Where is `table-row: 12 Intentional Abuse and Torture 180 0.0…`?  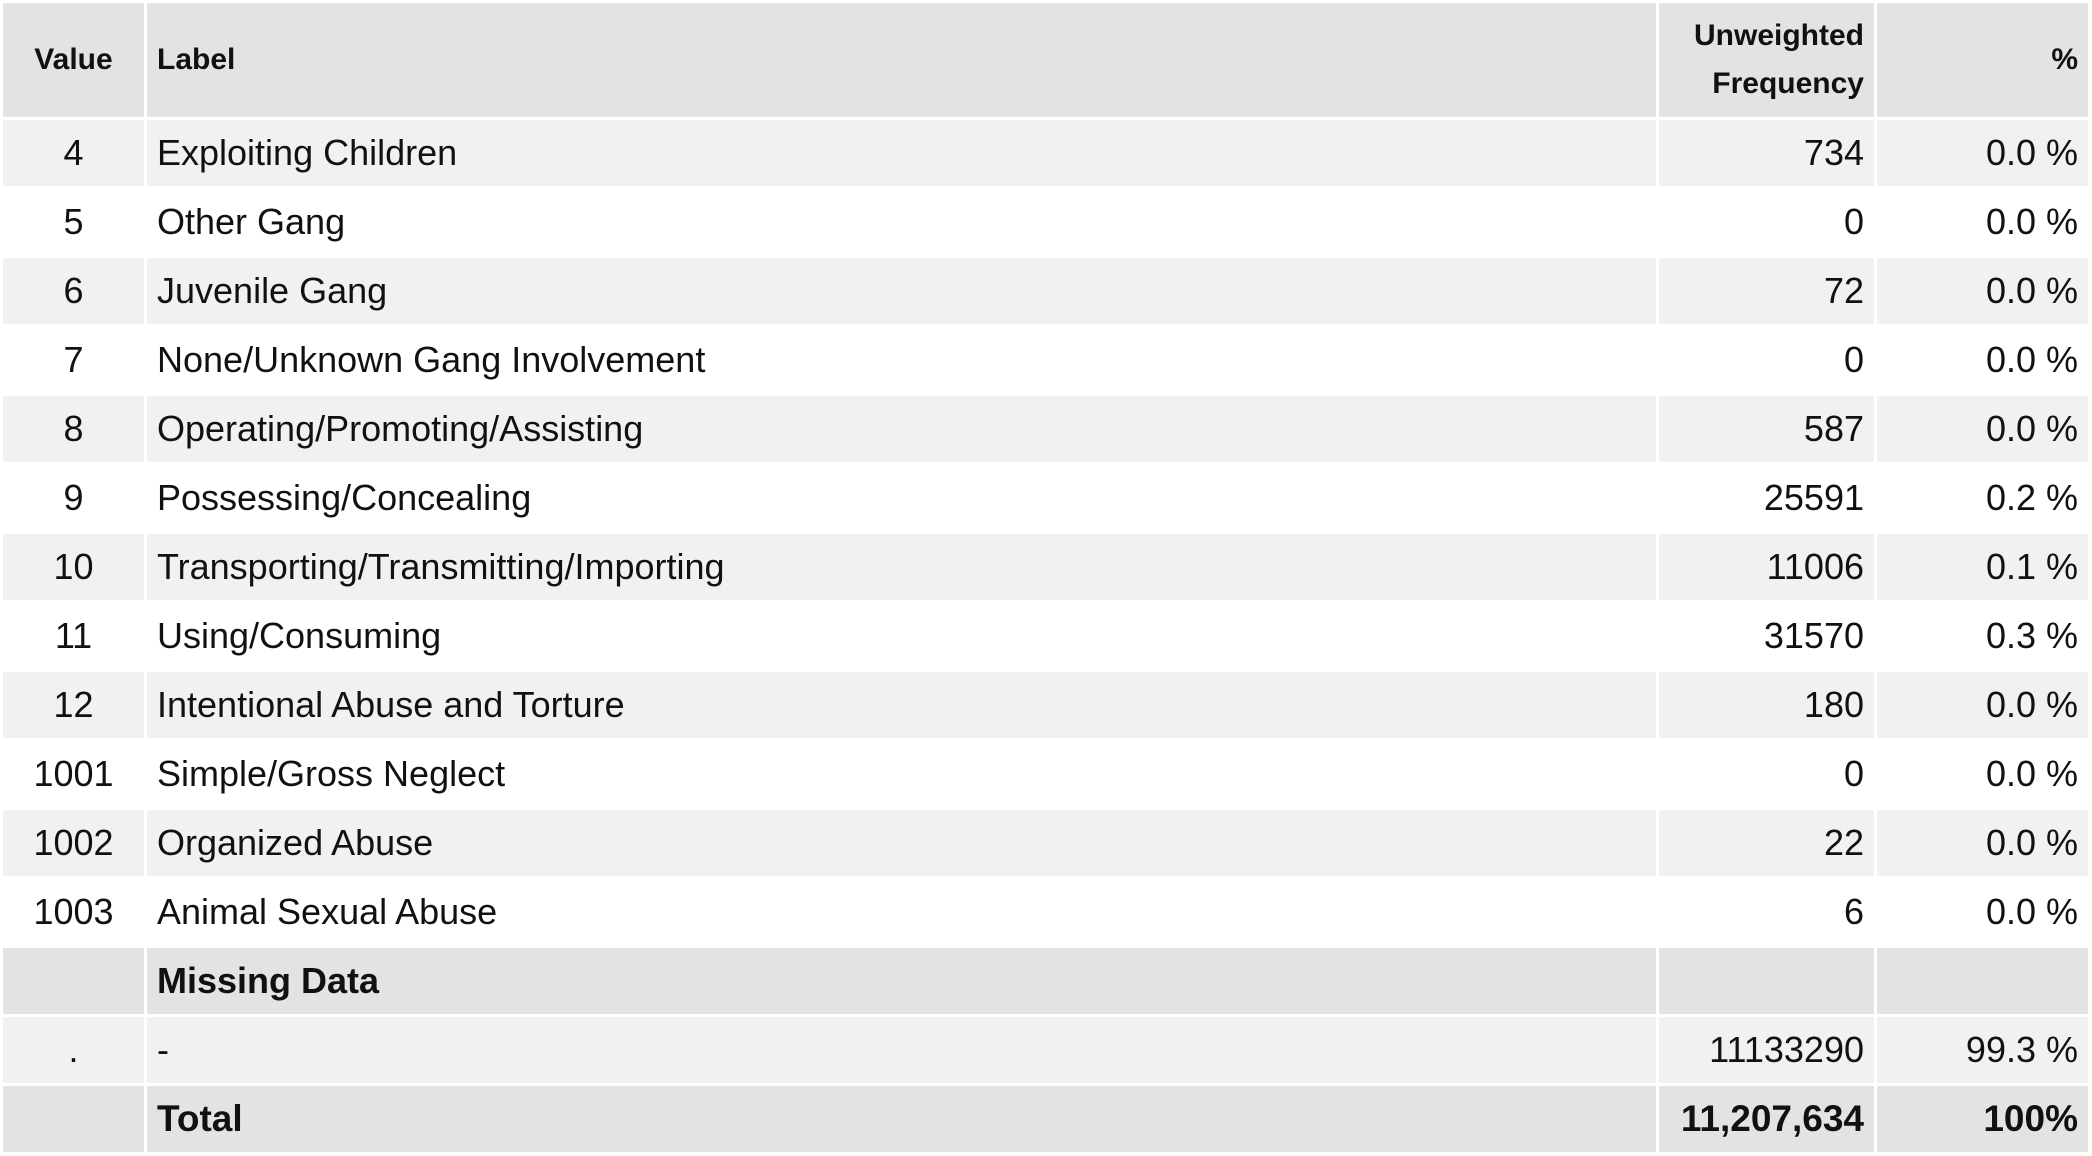
table-row: 12 Intentional Abuse and Torture 180 0.0… is located at coordinates (1045, 705).